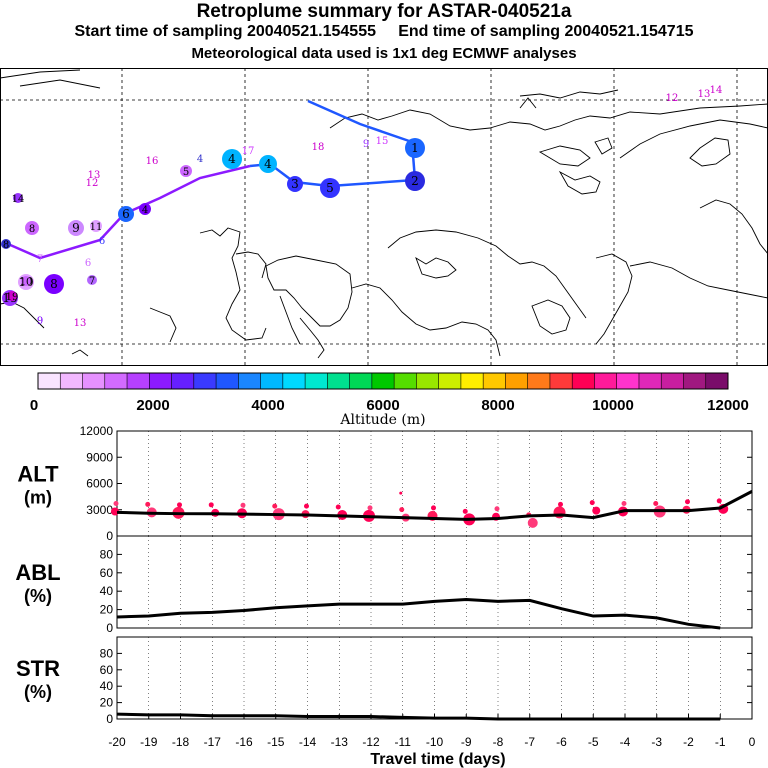 The height and width of the screenshot is (768, 768). Describe the element at coordinates (99, 510) in the screenshot. I see `ytick-label: 3000` at that location.